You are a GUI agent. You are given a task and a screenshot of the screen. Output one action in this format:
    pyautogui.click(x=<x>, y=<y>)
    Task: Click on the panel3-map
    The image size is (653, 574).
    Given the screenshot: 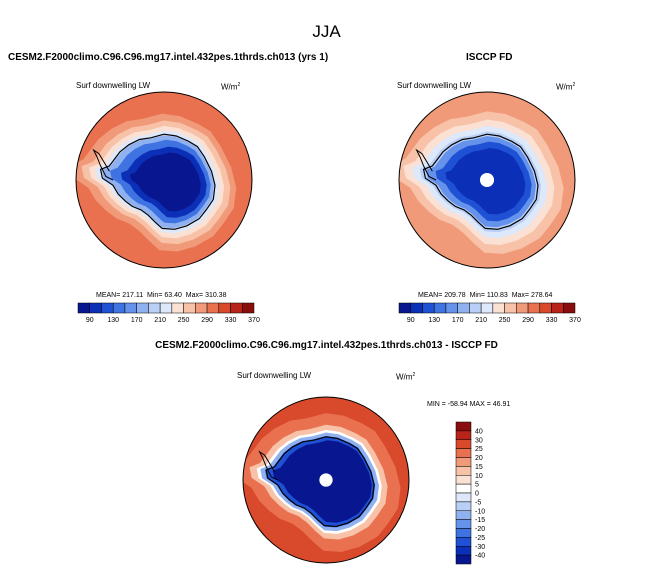 What is the action you would take?
    pyautogui.click(x=326, y=480)
    